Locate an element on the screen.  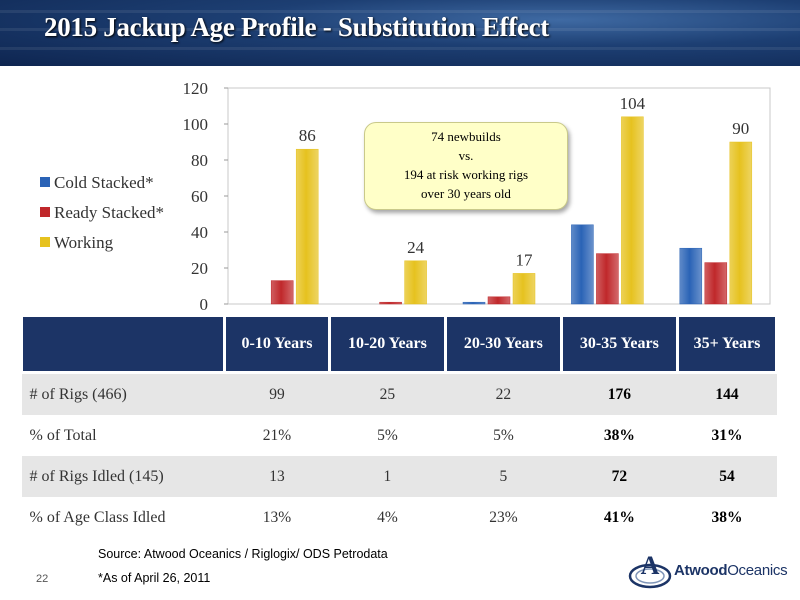
y-tick-label: 40 is located at coordinates (199, 232).